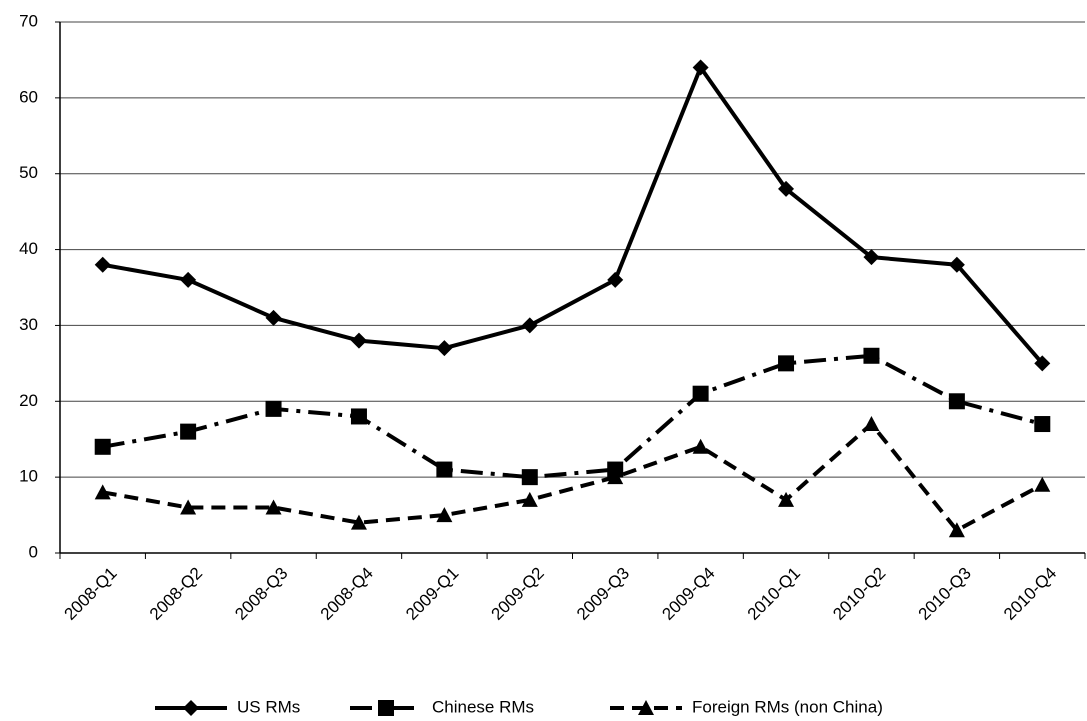 This screenshot has width=1087, height=721. Describe the element at coordinates (176, 594) in the screenshot. I see `x-tick-label: 2008-Q2` at that location.